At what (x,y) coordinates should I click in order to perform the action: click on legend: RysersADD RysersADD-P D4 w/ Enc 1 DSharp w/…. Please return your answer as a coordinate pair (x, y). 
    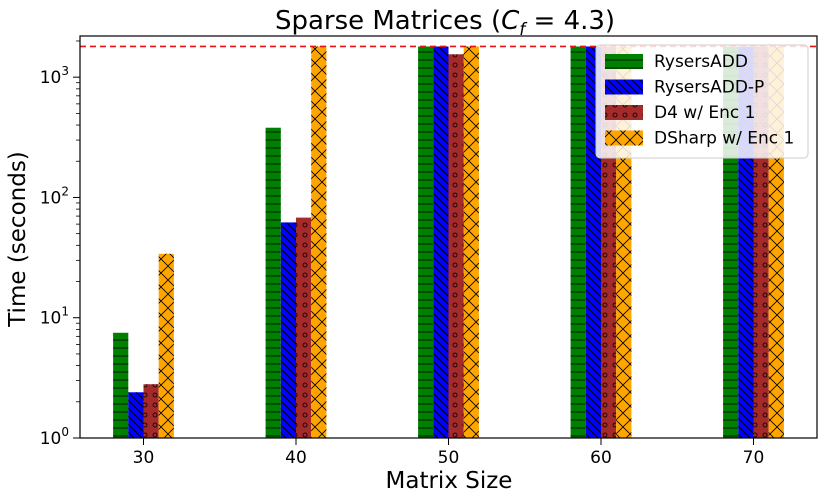
    Looking at the image, I should click on (702, 101).